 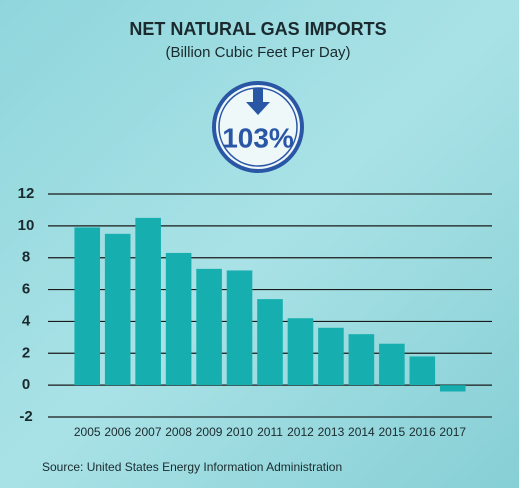 What do you see at coordinates (26, 289) in the screenshot?
I see `y-tick-label: 6` at bounding box center [26, 289].